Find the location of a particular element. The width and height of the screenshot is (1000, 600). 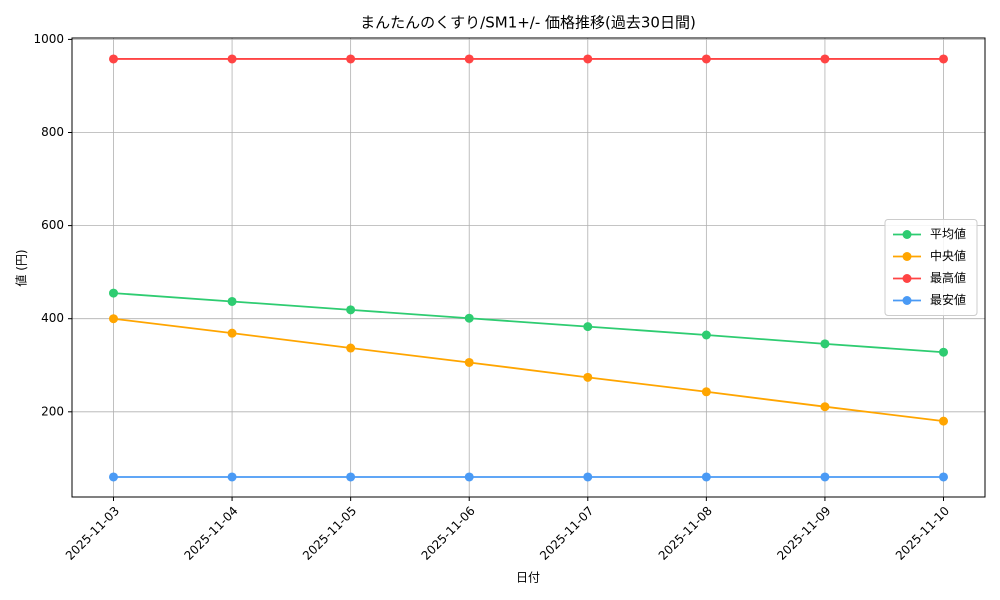

legend-label: 平均値 is located at coordinates (948, 233).